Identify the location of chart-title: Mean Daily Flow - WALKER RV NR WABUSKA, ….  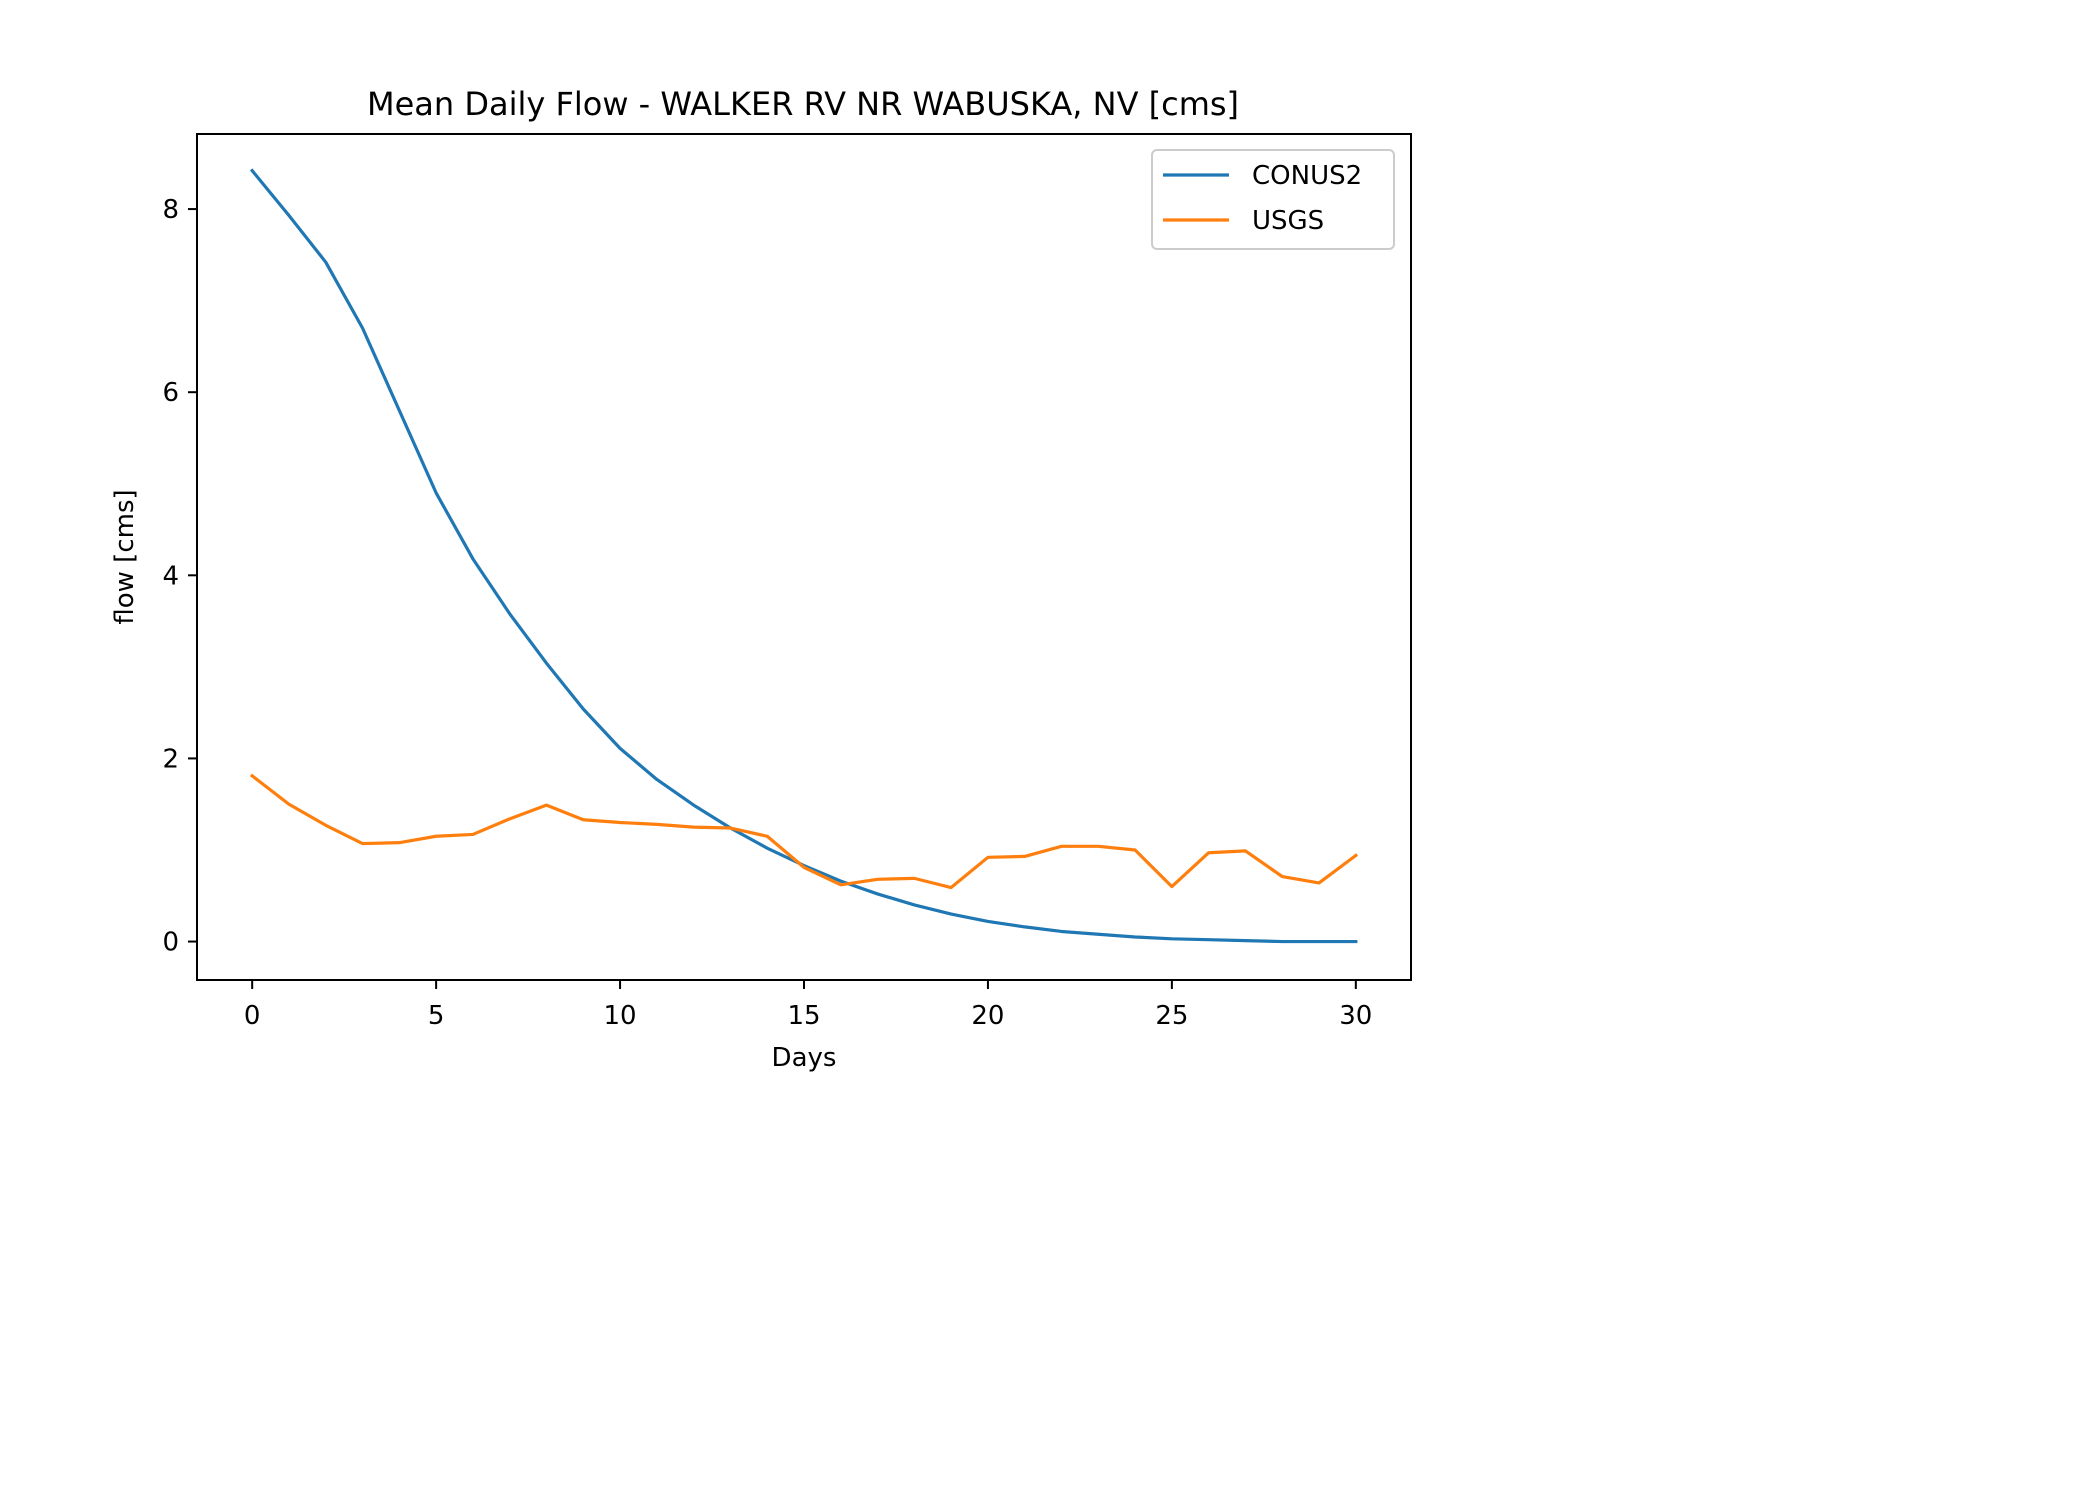
(803, 104).